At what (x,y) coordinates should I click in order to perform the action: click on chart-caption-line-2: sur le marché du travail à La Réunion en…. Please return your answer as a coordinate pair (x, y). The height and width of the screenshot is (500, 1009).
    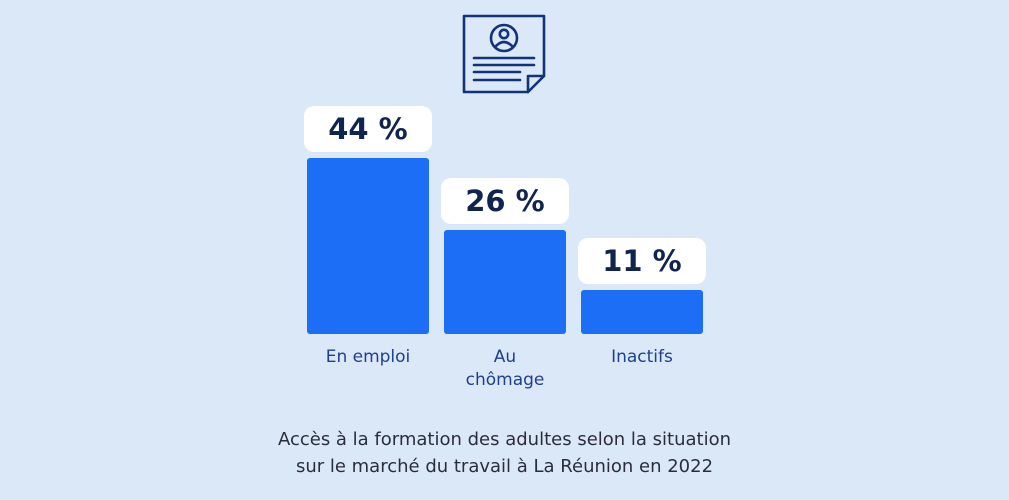
    Looking at the image, I should click on (504, 466).